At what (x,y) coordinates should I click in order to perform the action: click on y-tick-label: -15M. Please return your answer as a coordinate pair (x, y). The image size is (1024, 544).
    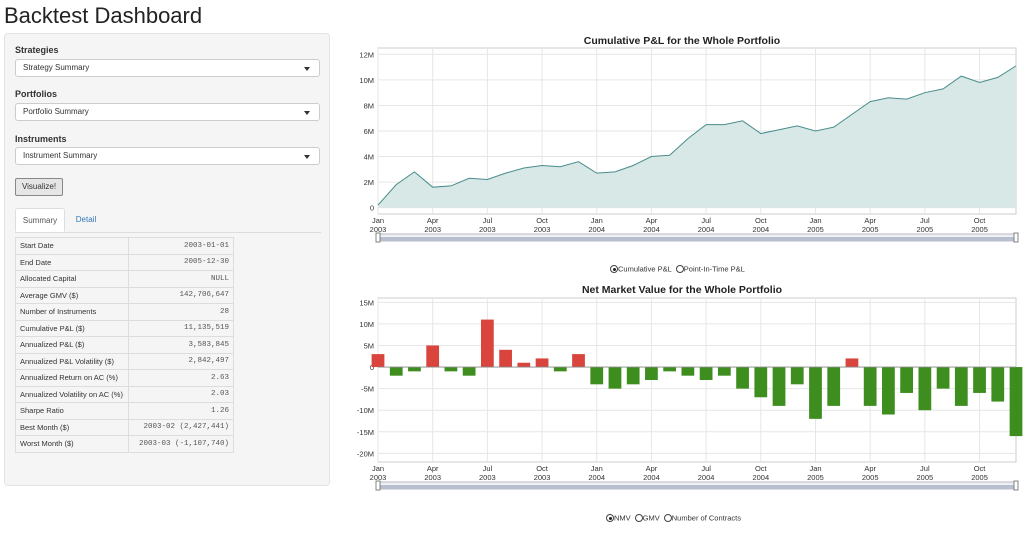
    Looking at the image, I should click on (365, 432).